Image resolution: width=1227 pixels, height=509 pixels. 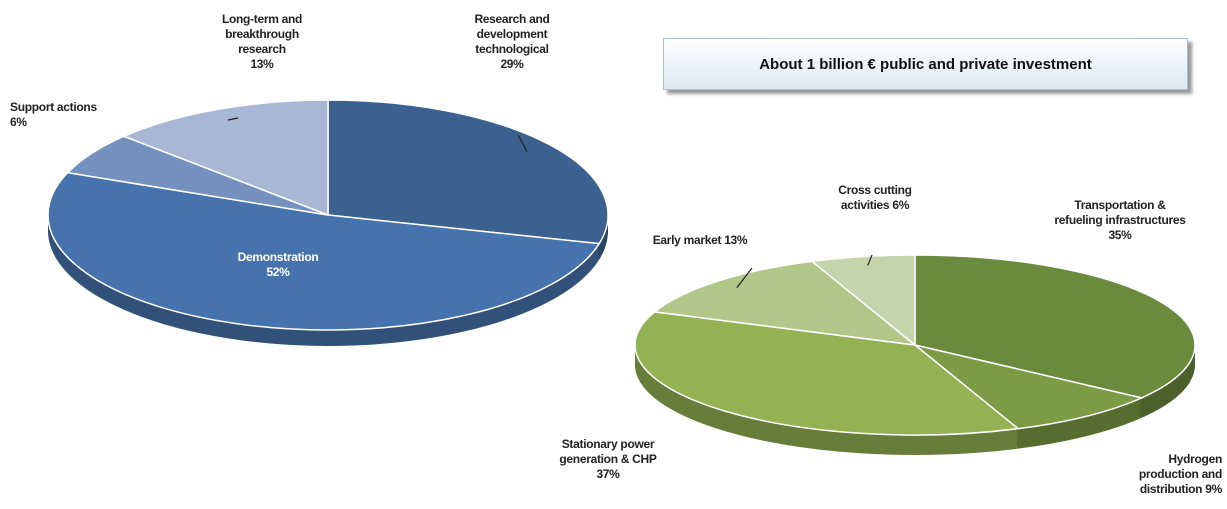 I want to click on category-name: Support actions, so click(x=53, y=107).